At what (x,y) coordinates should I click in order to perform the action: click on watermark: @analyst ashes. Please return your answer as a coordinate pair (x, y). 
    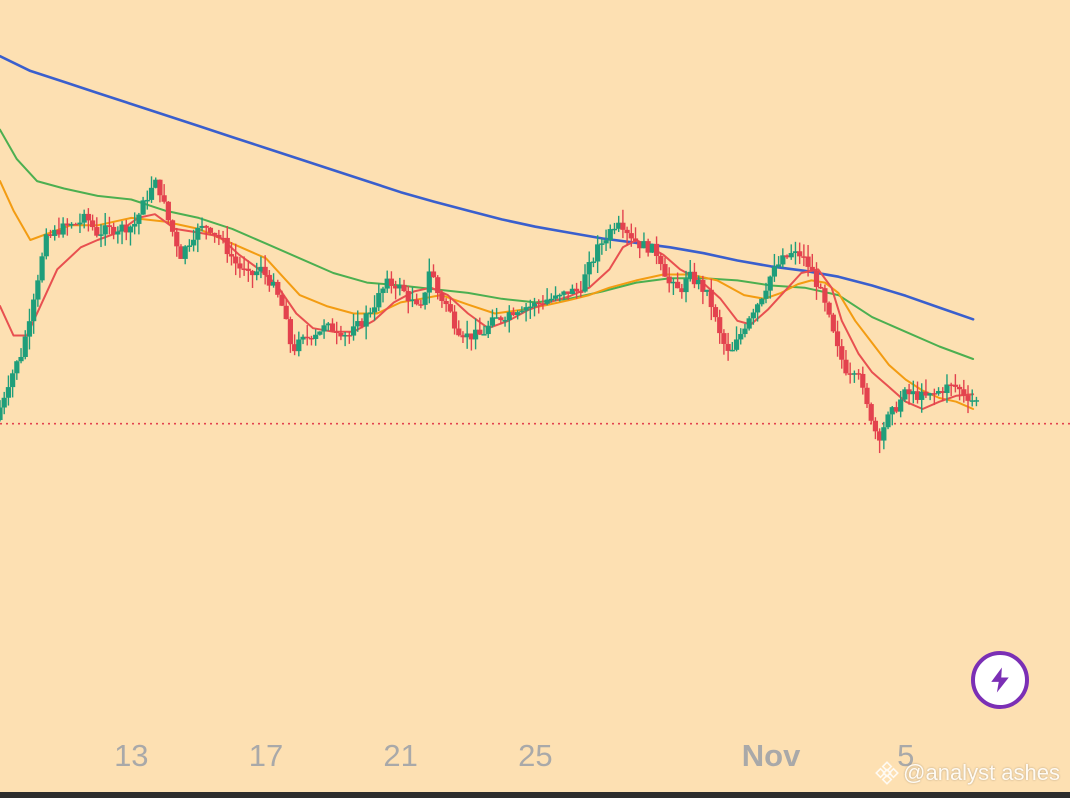
    Looking at the image, I should click on (967, 773).